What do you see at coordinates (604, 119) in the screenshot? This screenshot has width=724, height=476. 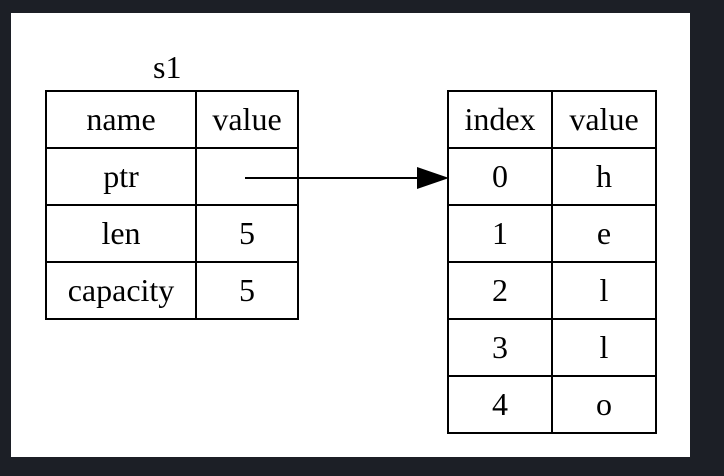 I see `heap-header-value: value` at bounding box center [604, 119].